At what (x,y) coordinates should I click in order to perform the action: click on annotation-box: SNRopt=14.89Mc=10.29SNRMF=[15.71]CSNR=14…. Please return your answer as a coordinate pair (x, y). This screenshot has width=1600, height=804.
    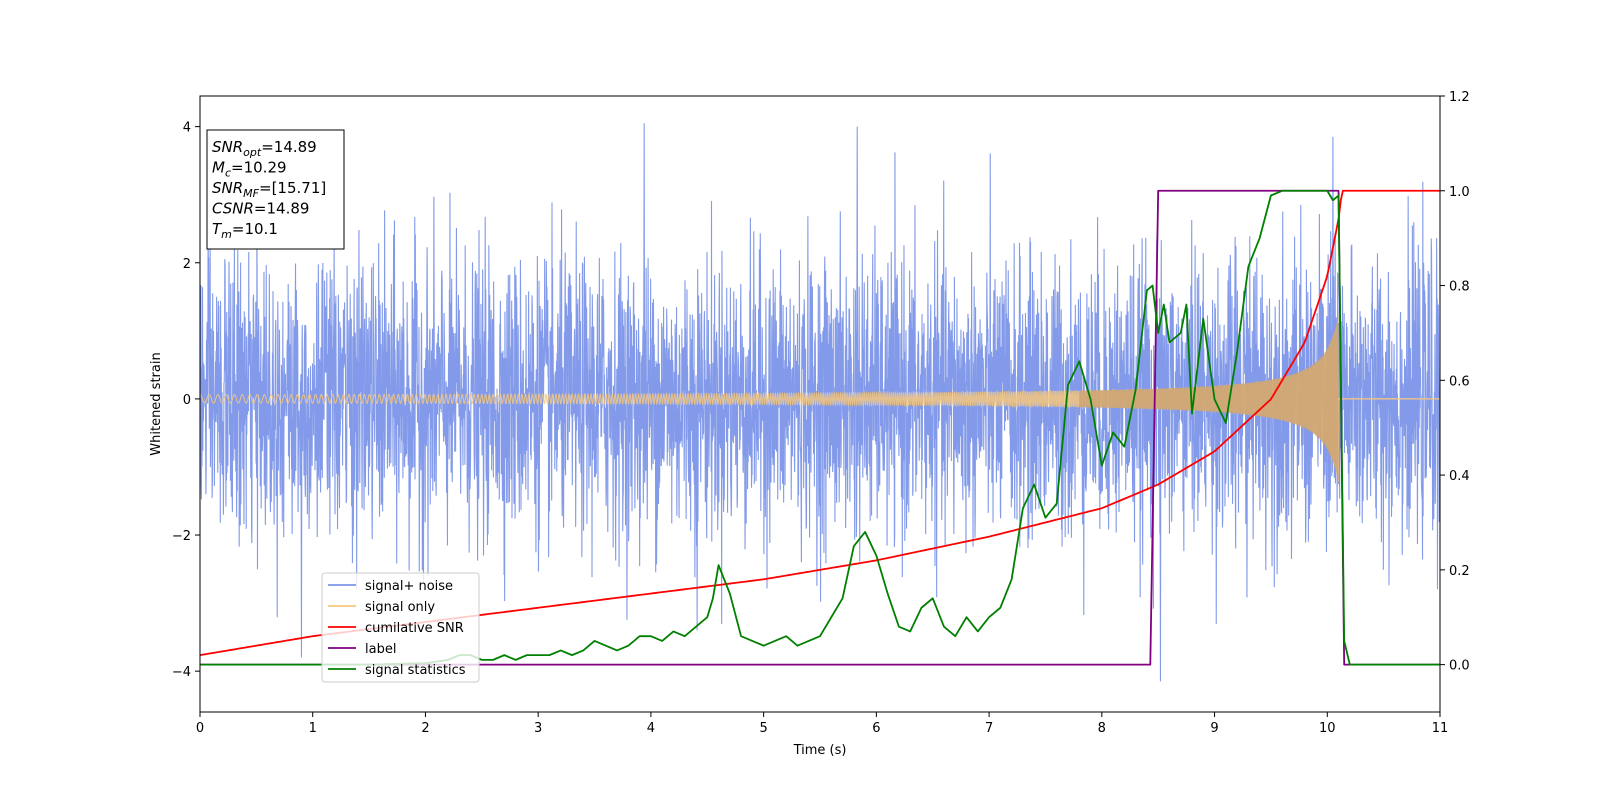
    Looking at the image, I should click on (275, 189).